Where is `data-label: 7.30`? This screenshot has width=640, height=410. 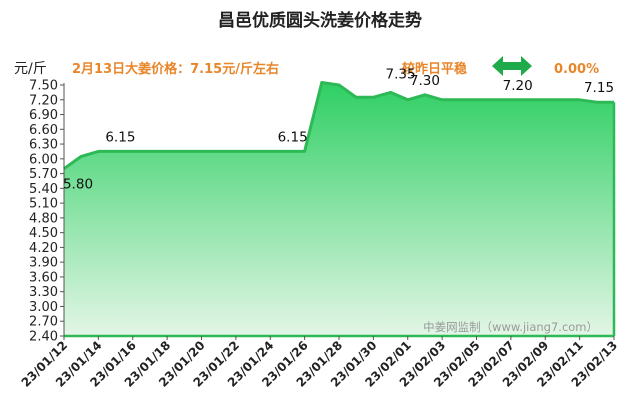
data-label: 7.30 is located at coordinates (425, 81).